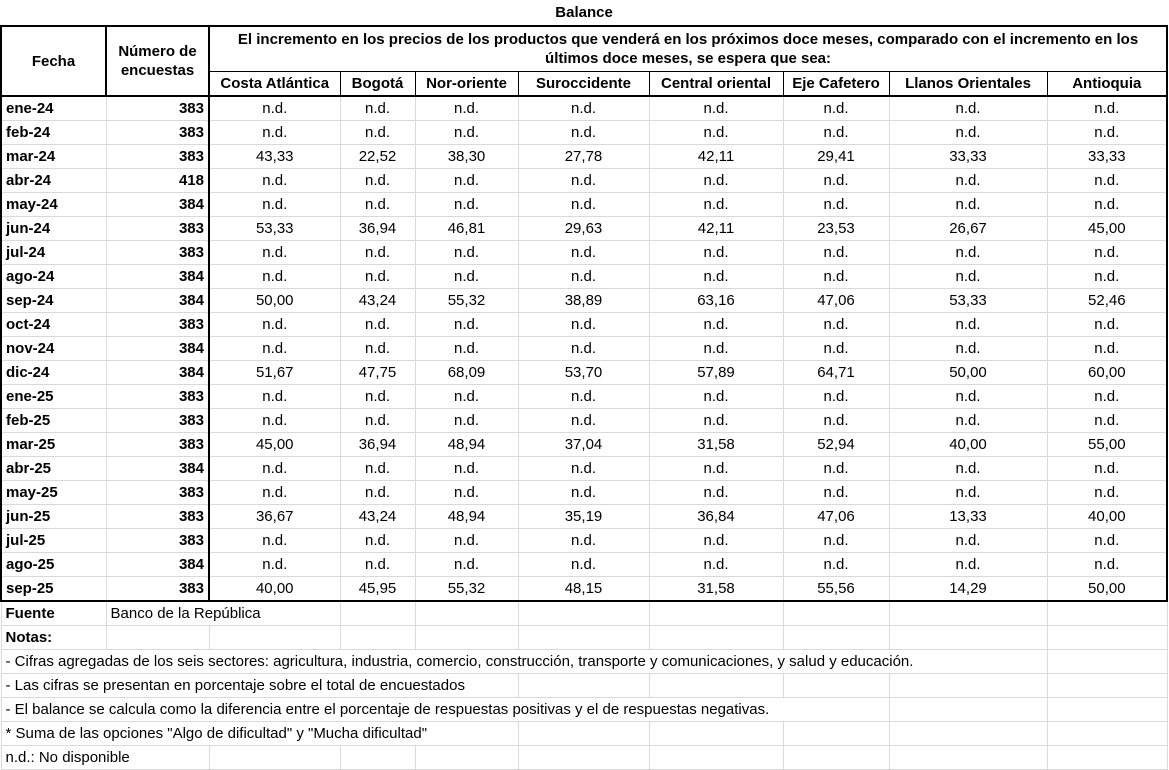  I want to click on value-cell: 42,11, so click(716, 156).